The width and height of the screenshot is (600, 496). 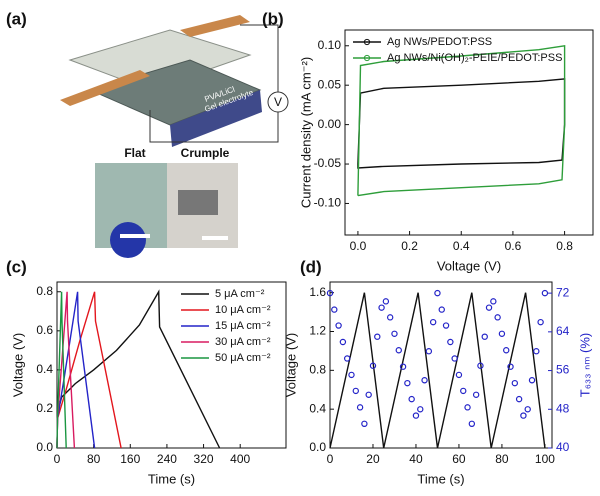 What do you see at coordinates (563, 331) in the screenshot?
I see `y2-tick-label: 64` at bounding box center [563, 331].